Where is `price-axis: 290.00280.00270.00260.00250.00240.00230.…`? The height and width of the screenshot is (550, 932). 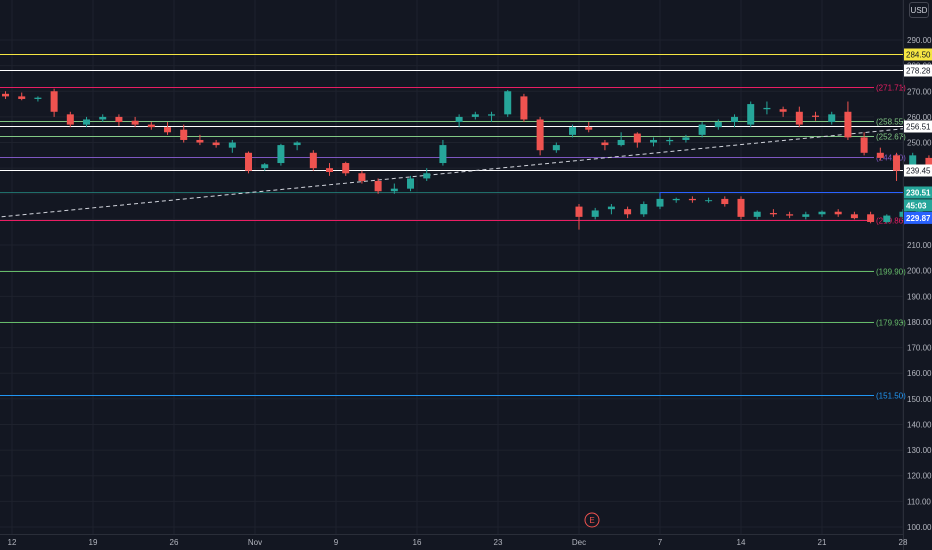
price-axis: 290.00280.00270.00260.00250.00240.00230.… is located at coordinates (917, 275).